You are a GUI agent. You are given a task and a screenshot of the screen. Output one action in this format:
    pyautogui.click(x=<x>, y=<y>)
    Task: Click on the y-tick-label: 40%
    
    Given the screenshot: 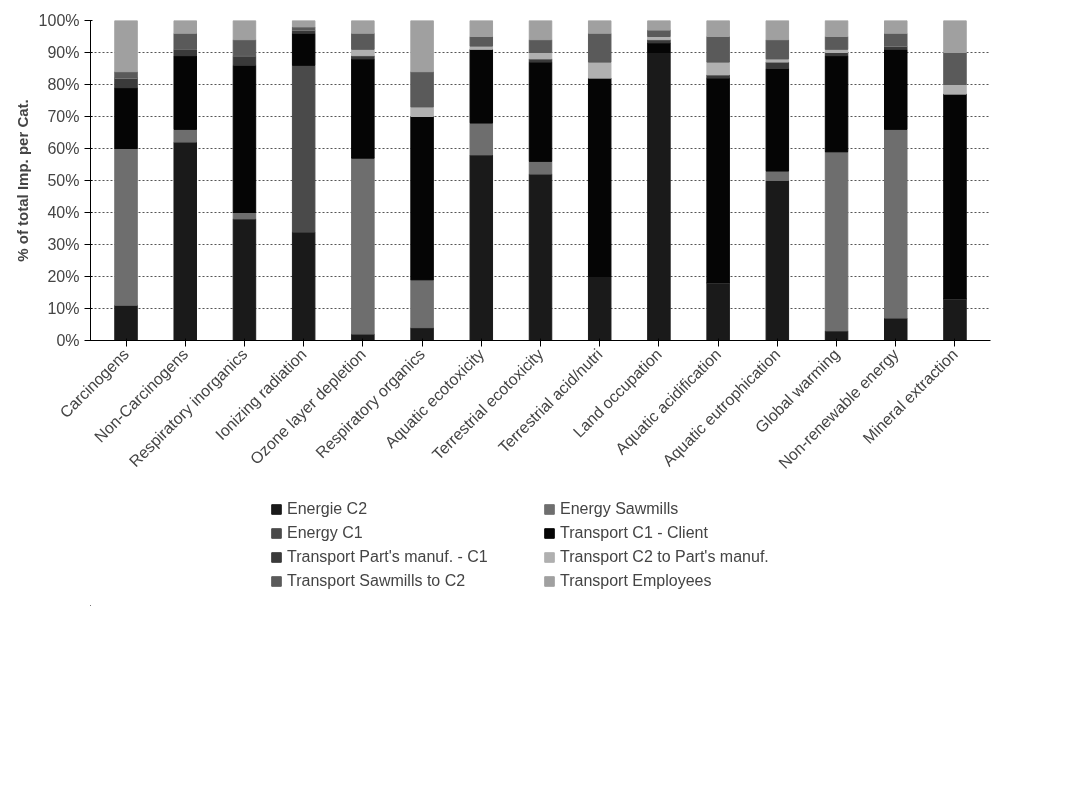 What is the action you would take?
    pyautogui.click(x=63, y=212)
    